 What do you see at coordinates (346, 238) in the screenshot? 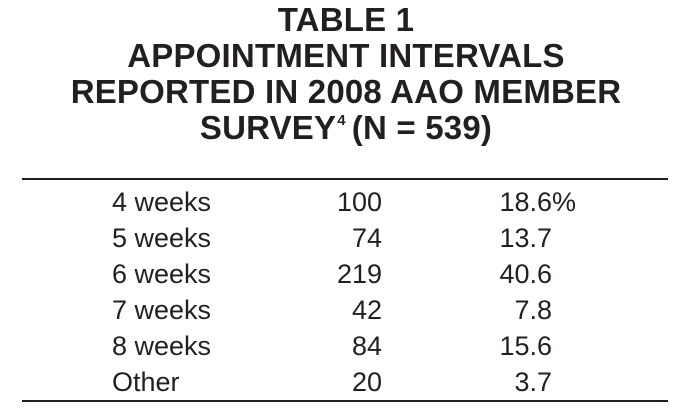
I see `table-row: 5 weeks 74 13.7` at bounding box center [346, 238].